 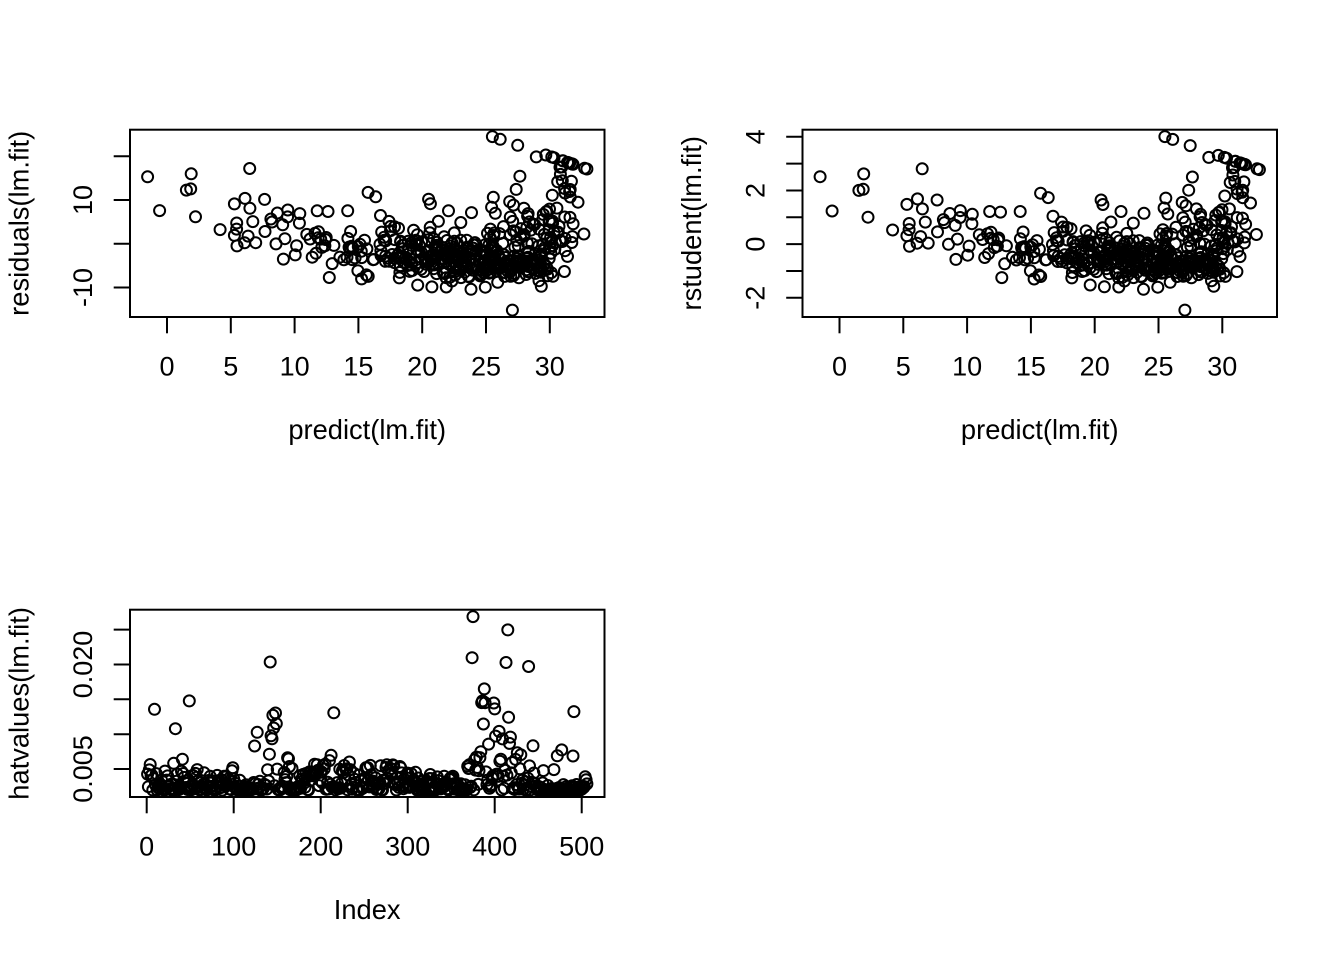 I want to click on svg-text: Index, so click(x=367, y=909).